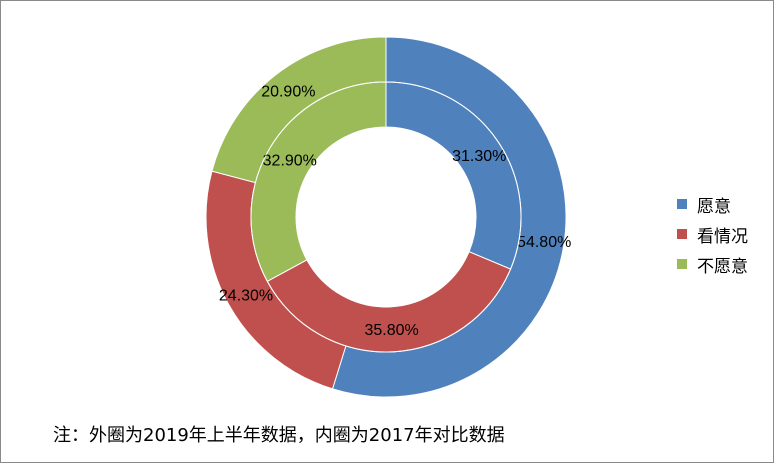  What do you see at coordinates (682, 234) in the screenshot?
I see `legend-swatch-depends` at bounding box center [682, 234].